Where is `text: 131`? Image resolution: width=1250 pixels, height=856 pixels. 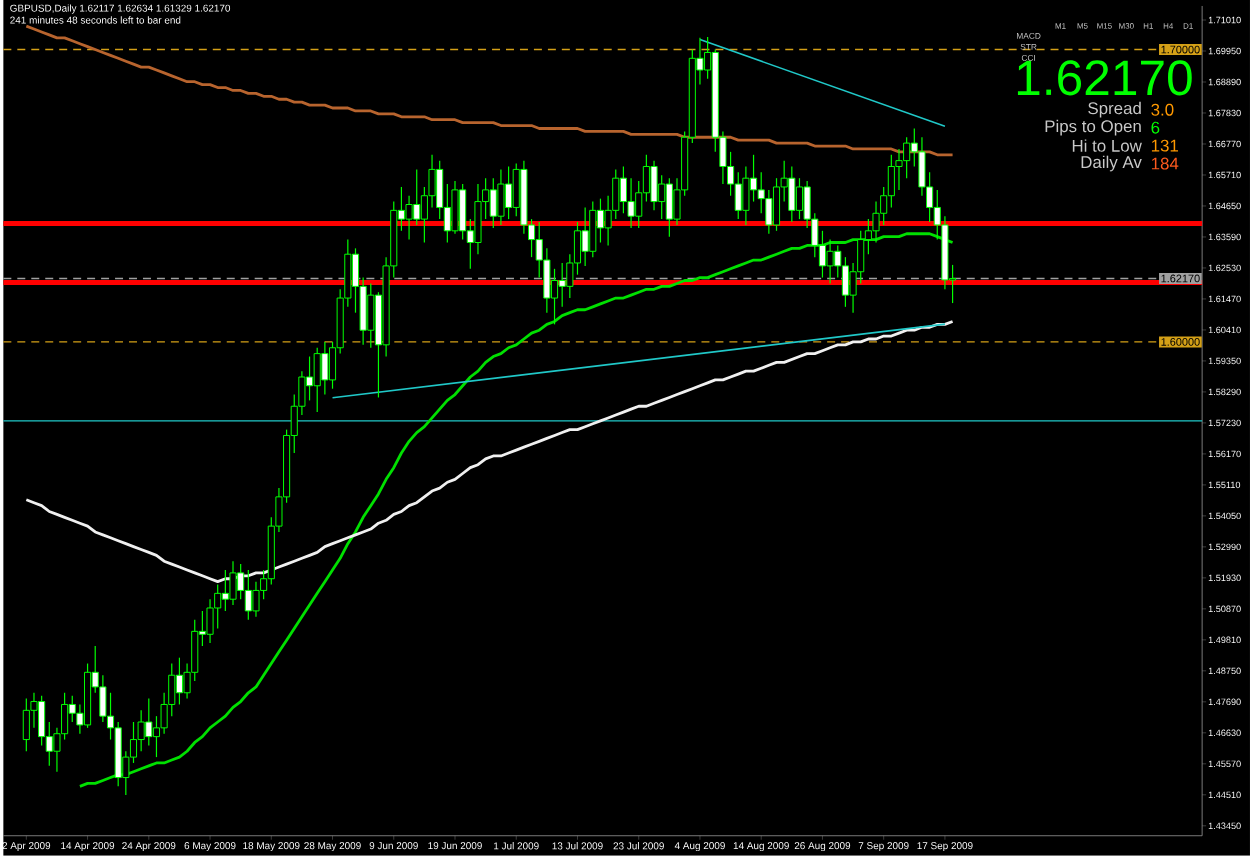 text: 131 is located at coordinates (1165, 145).